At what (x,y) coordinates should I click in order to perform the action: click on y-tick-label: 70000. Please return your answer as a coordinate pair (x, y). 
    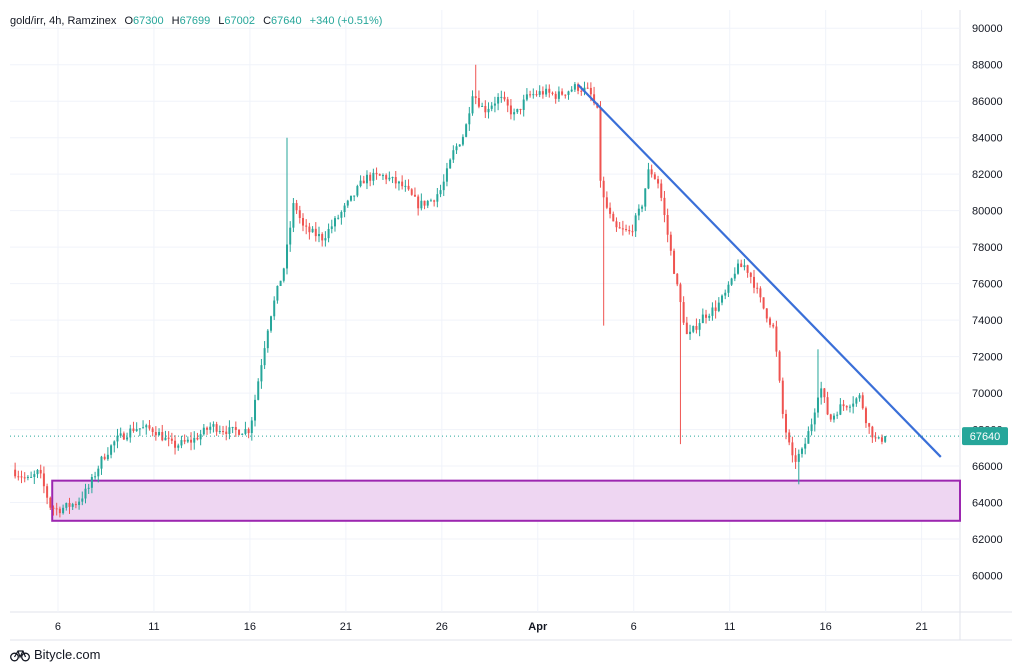
    Looking at the image, I should click on (987, 394).